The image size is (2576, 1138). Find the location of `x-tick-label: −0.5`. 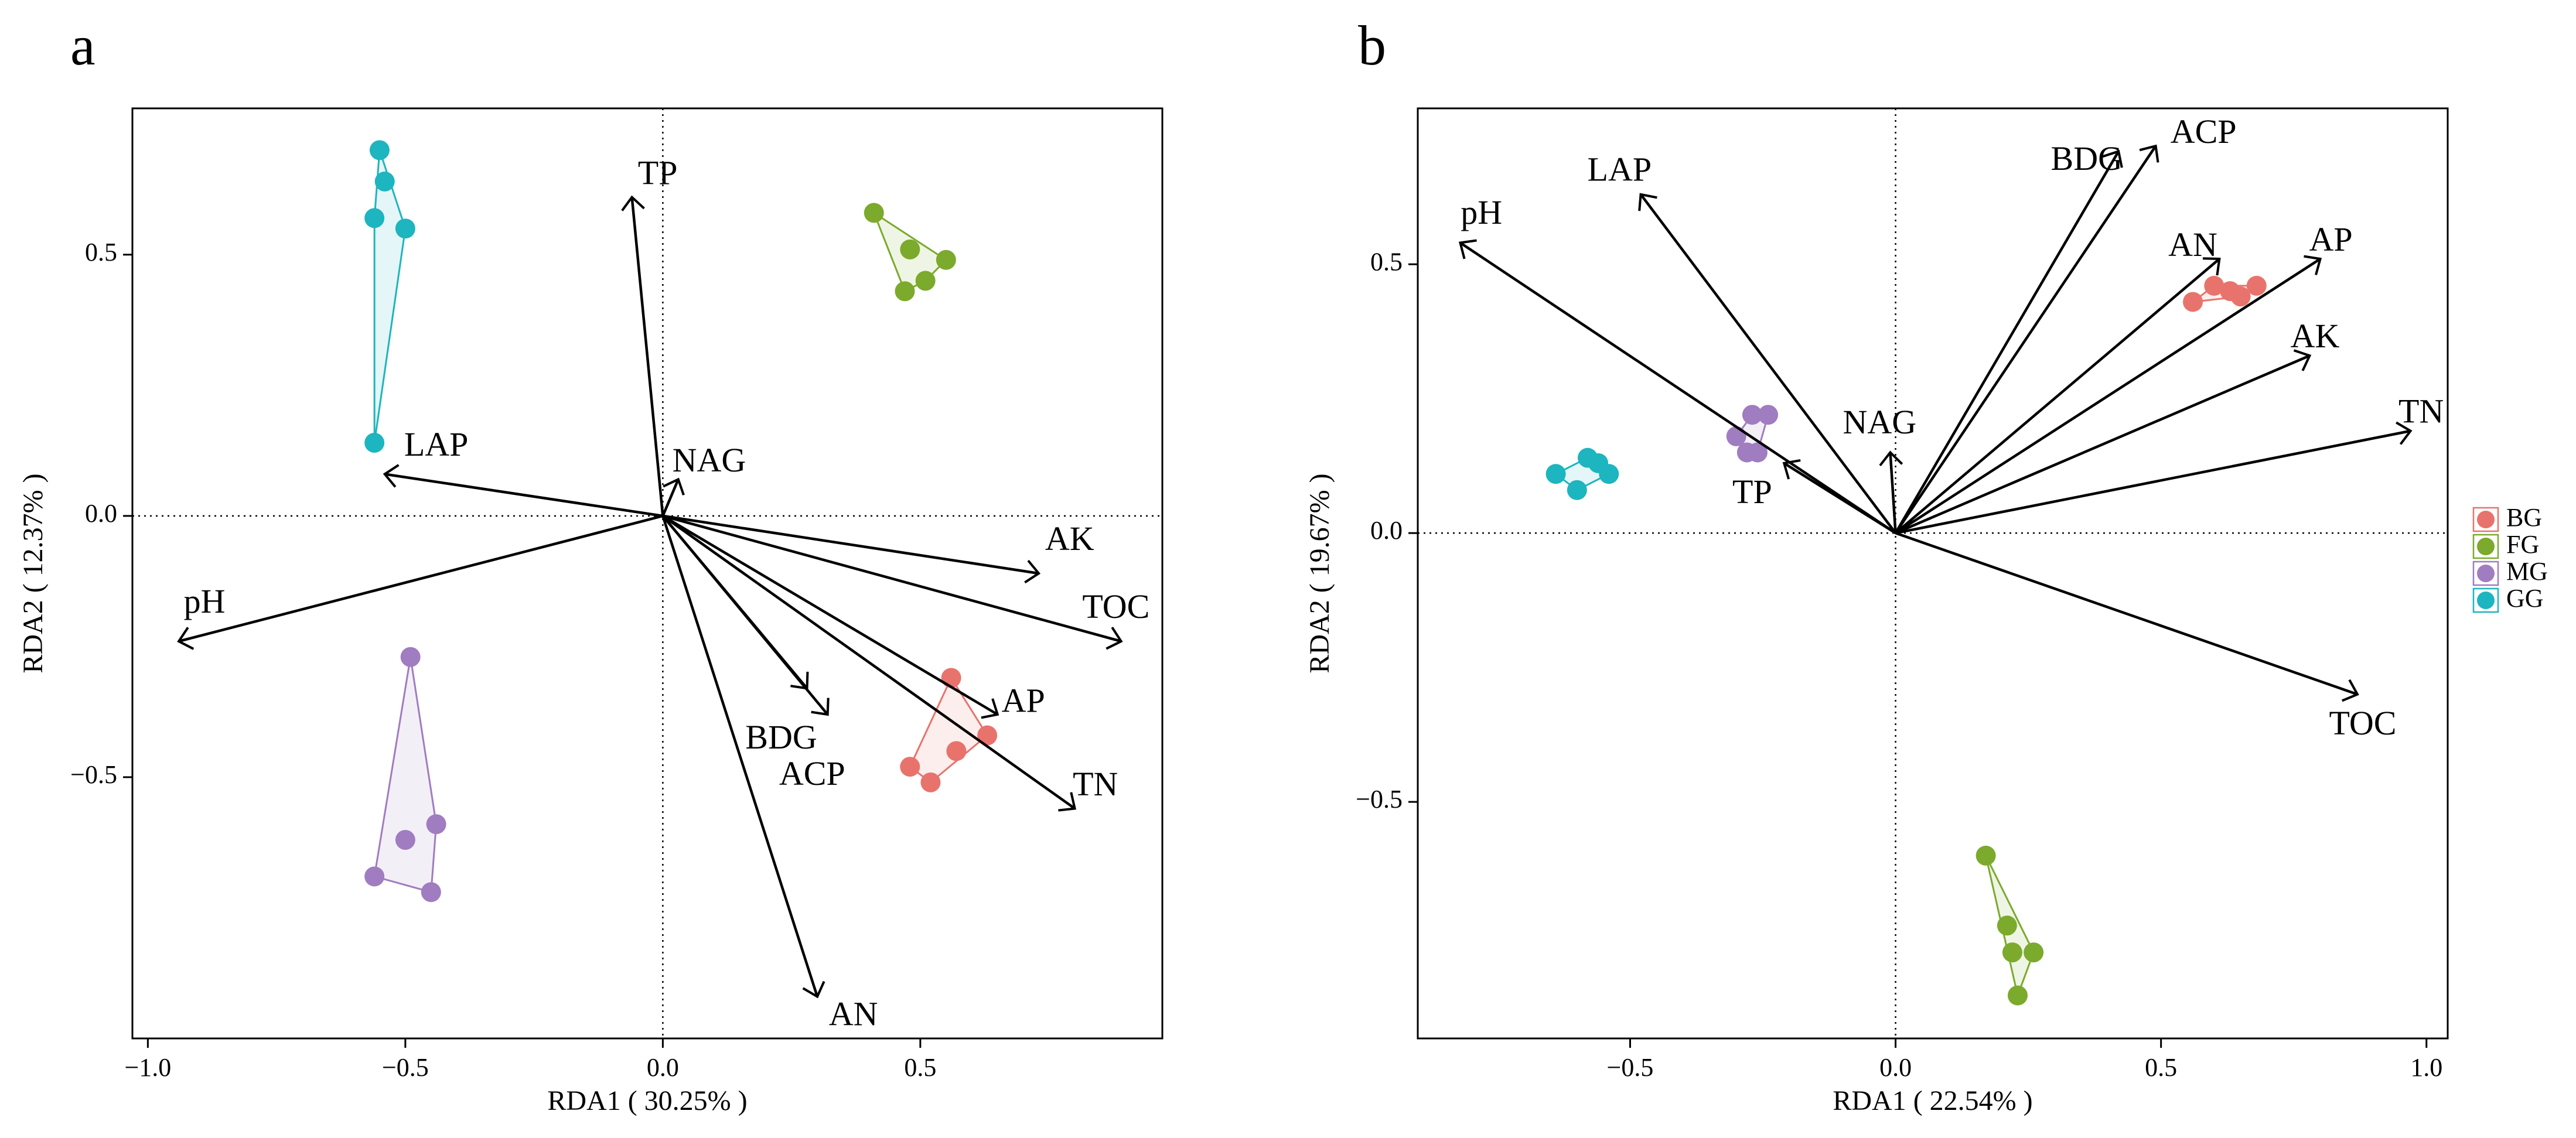

x-tick-label: −0.5 is located at coordinates (1631, 1068).